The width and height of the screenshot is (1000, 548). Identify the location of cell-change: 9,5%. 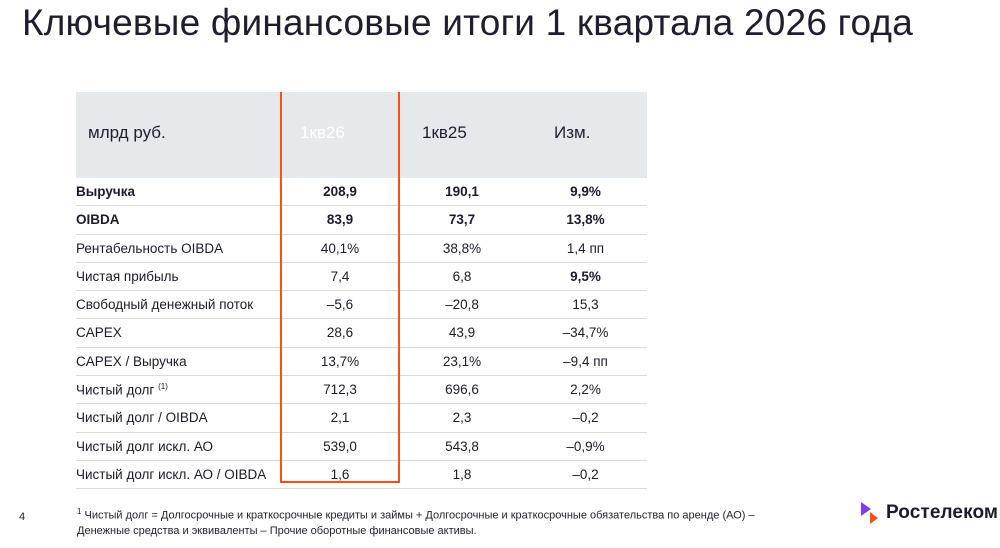
(585, 276).